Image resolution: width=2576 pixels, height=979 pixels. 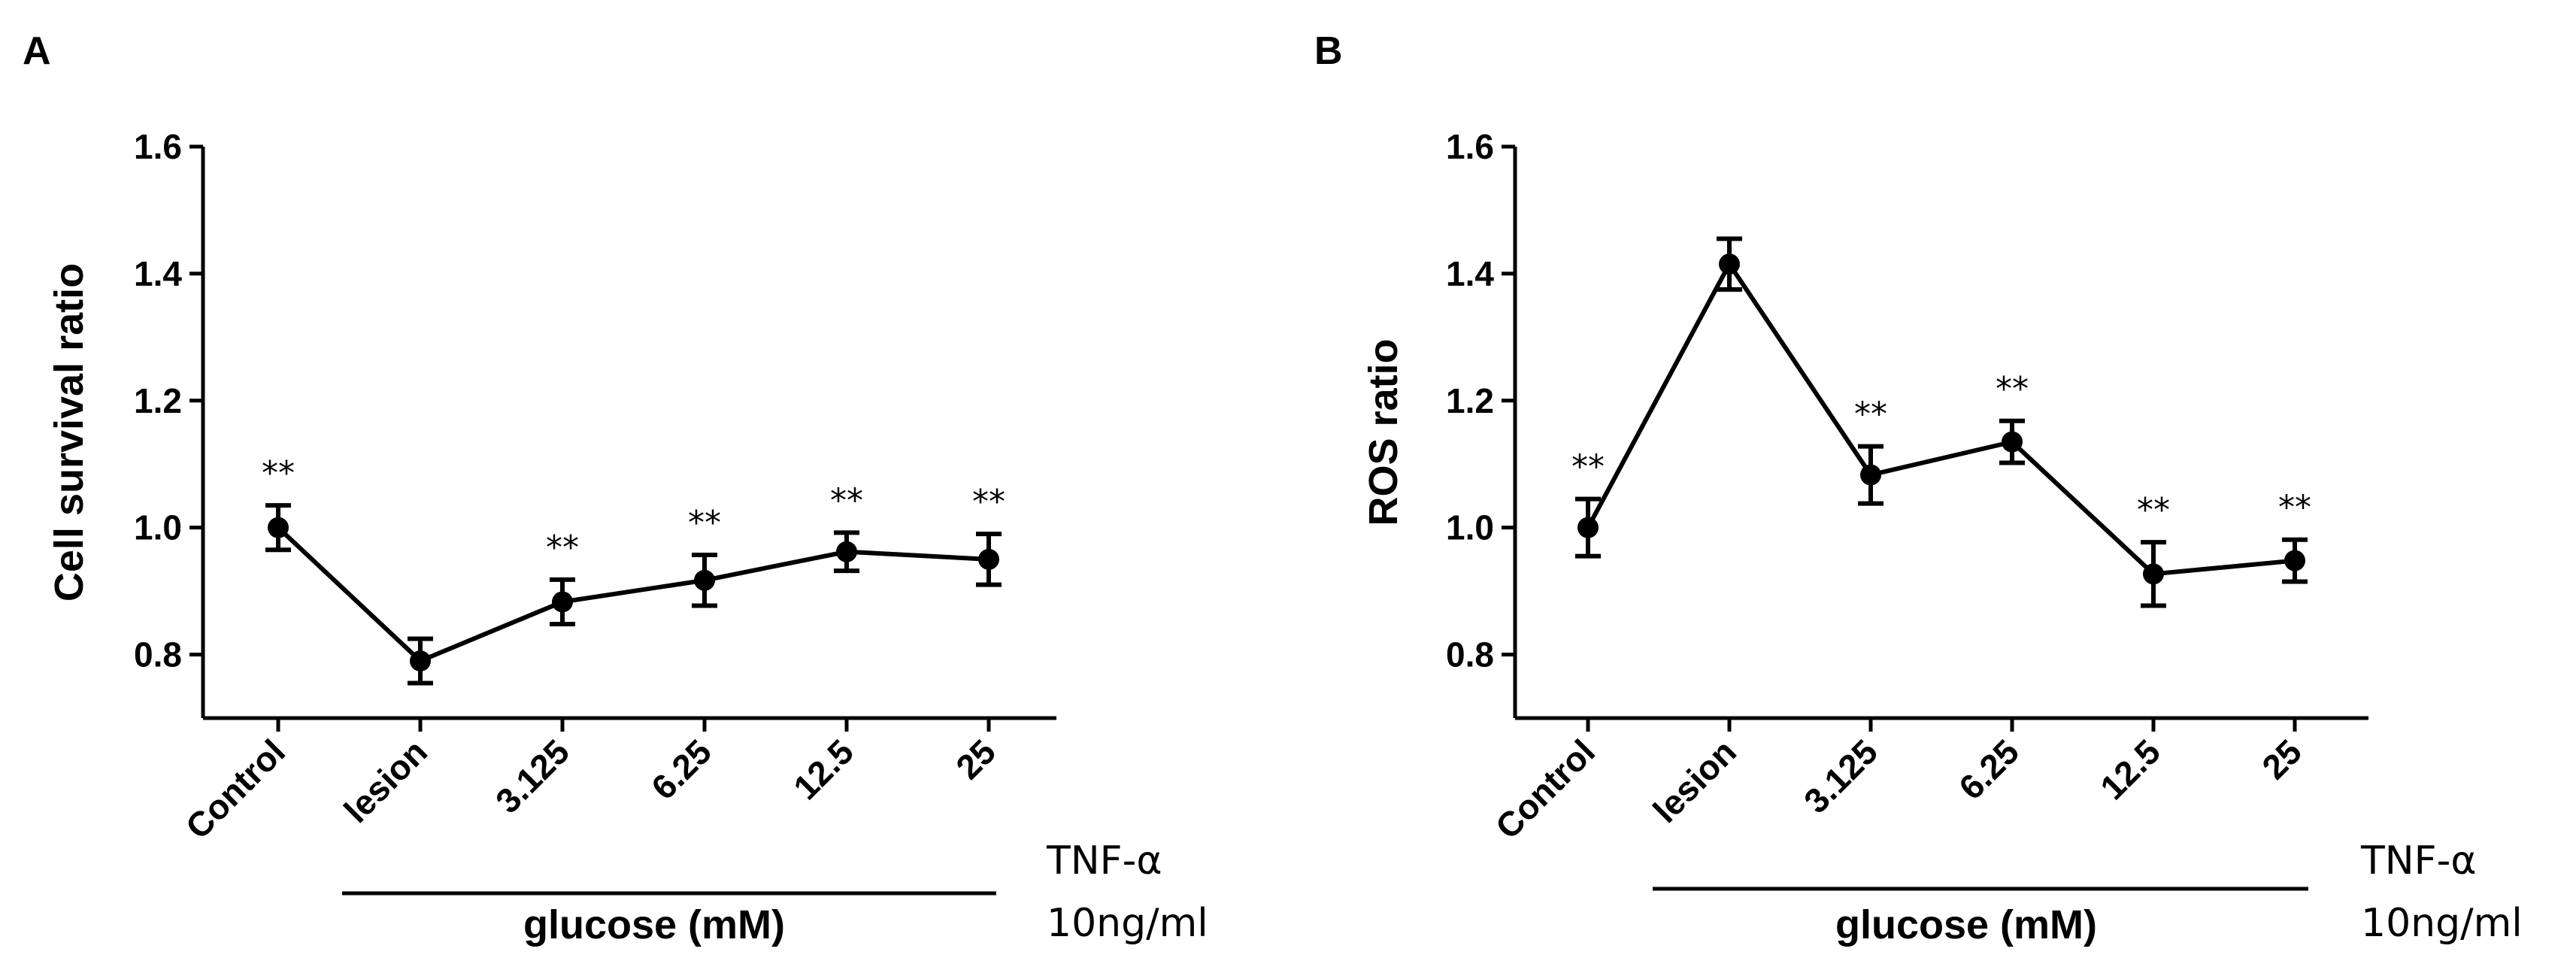 What do you see at coordinates (37, 51) in the screenshot?
I see `panel-letter: A` at bounding box center [37, 51].